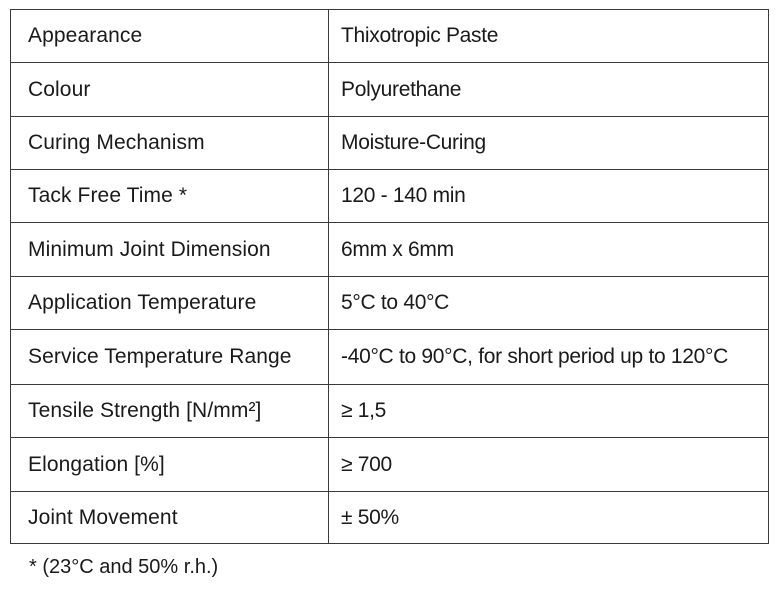  I want to click on table-row: Elongation [%] ≥ 700, so click(389, 464).